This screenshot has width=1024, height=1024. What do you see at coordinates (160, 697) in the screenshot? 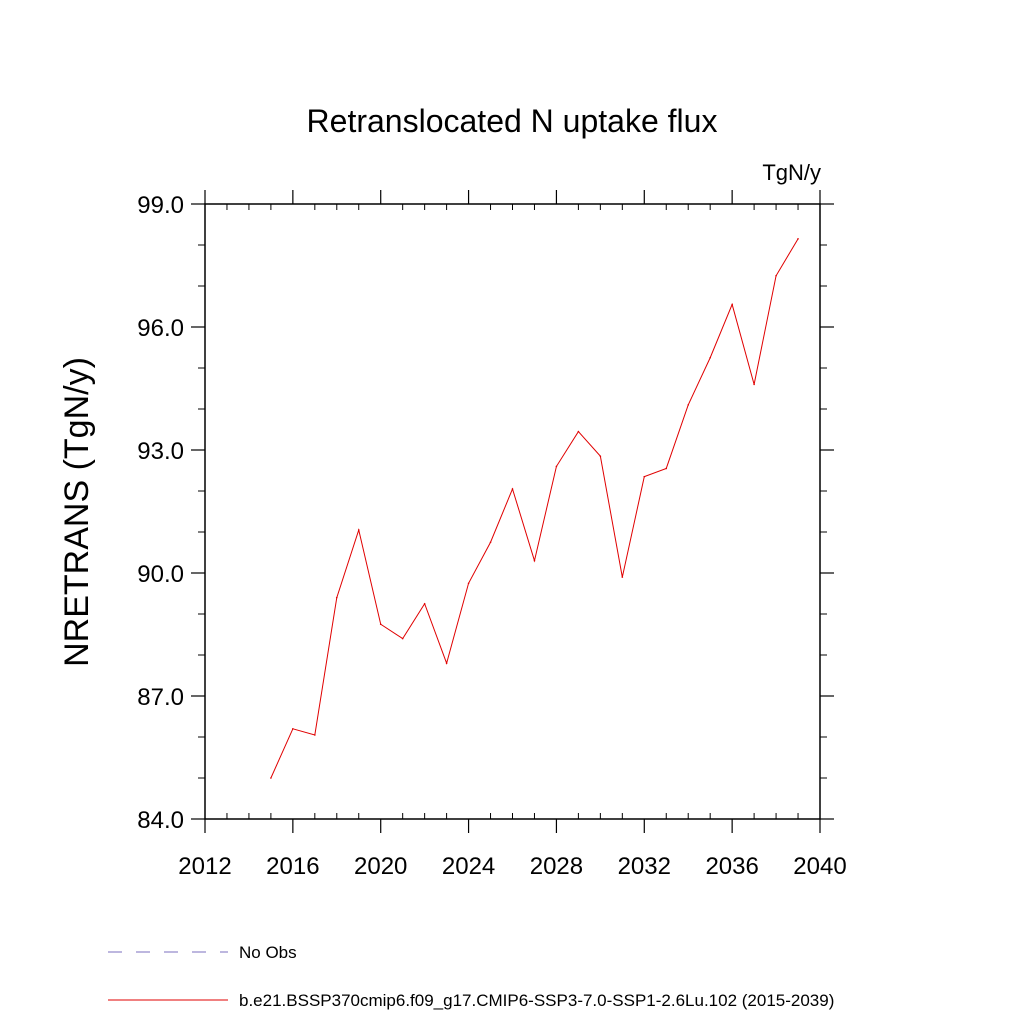
I see `y-tick-label: 87.0` at bounding box center [160, 697].